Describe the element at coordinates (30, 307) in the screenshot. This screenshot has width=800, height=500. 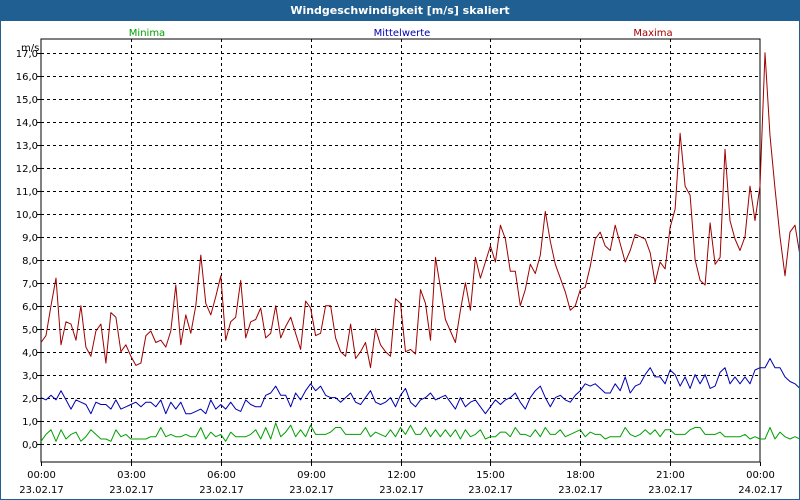
I see `y-tick-label: 6,0` at that location.